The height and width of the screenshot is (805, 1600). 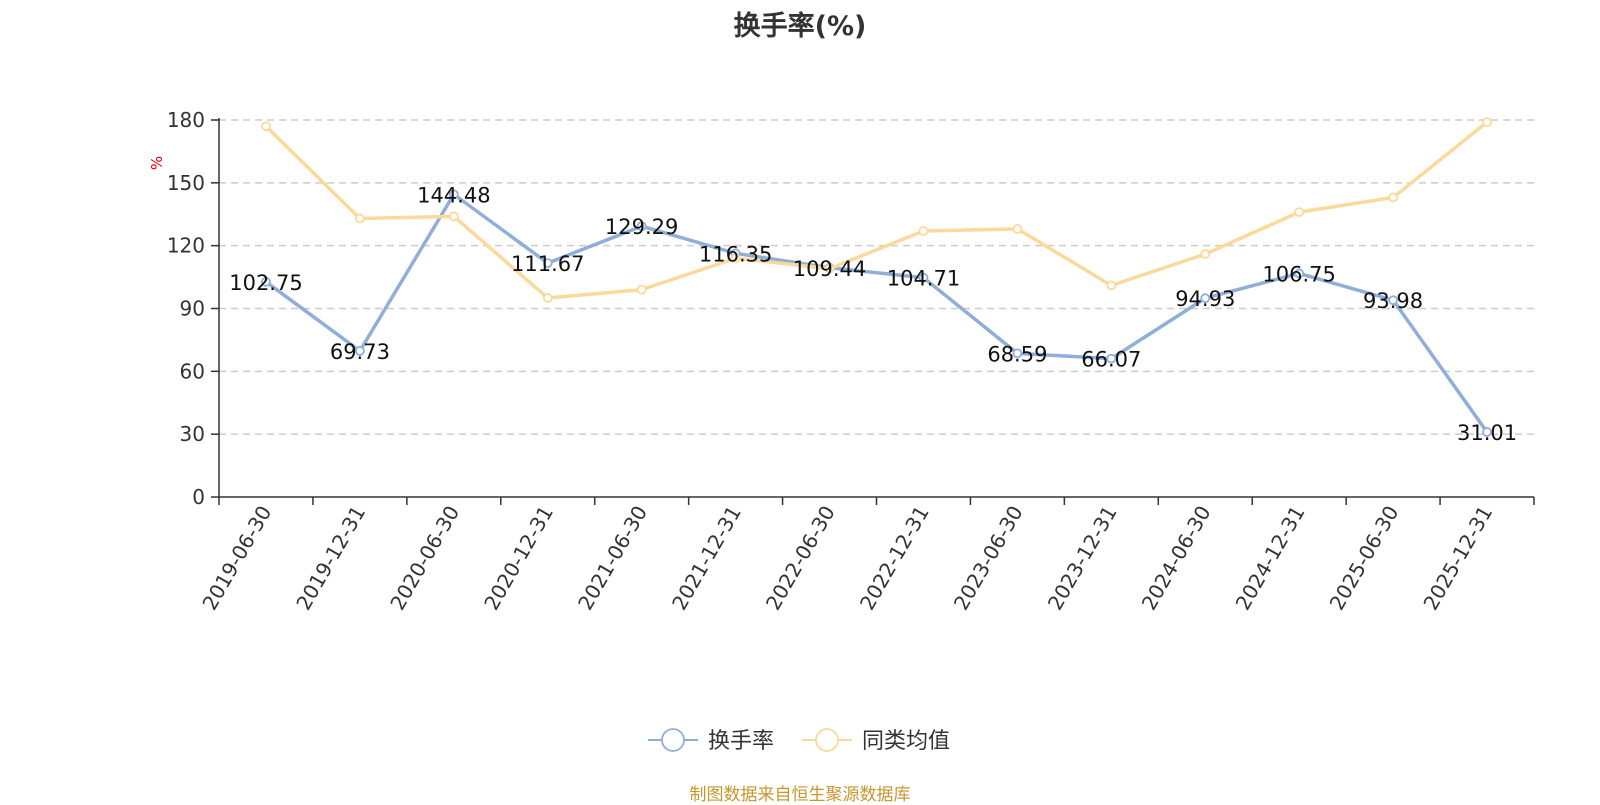 I want to click on y-tick-label: 60, so click(x=192, y=371).